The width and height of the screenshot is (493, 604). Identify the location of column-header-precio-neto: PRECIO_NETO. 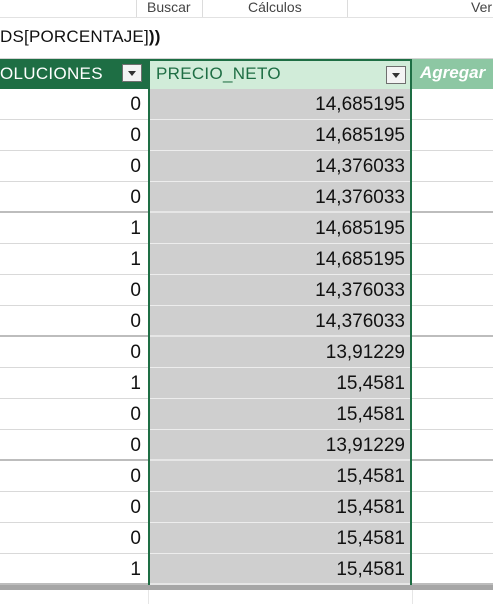
(280, 74).